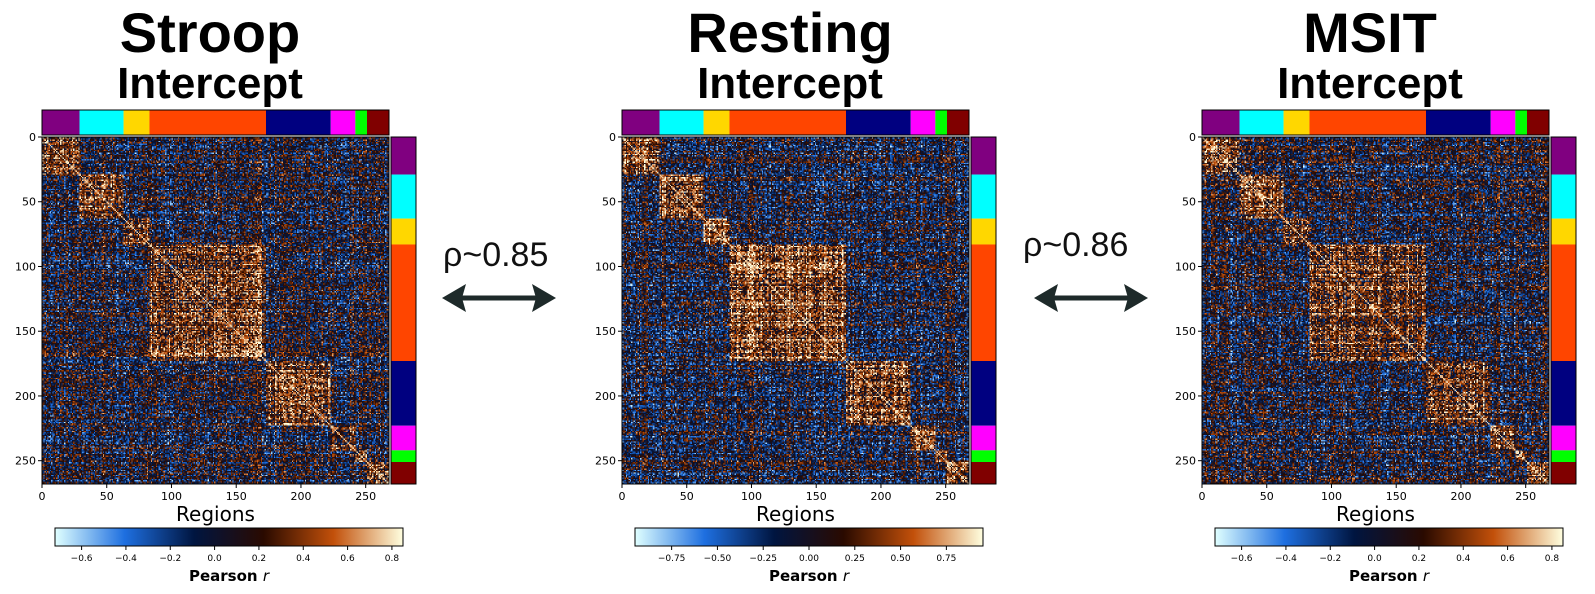  What do you see at coordinates (672, 559) in the screenshot?
I see `colorbar-tick-label: −0.75` at bounding box center [672, 559].